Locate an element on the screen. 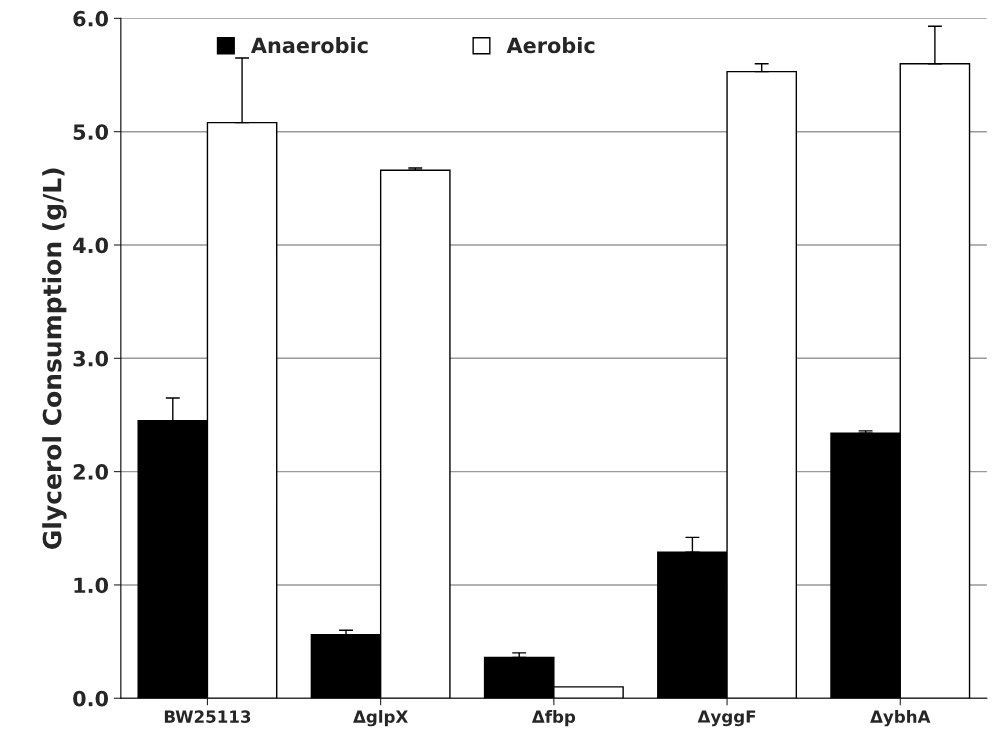 This screenshot has height=735, width=1007. y-tick-label: 2.0 is located at coordinates (91, 472).